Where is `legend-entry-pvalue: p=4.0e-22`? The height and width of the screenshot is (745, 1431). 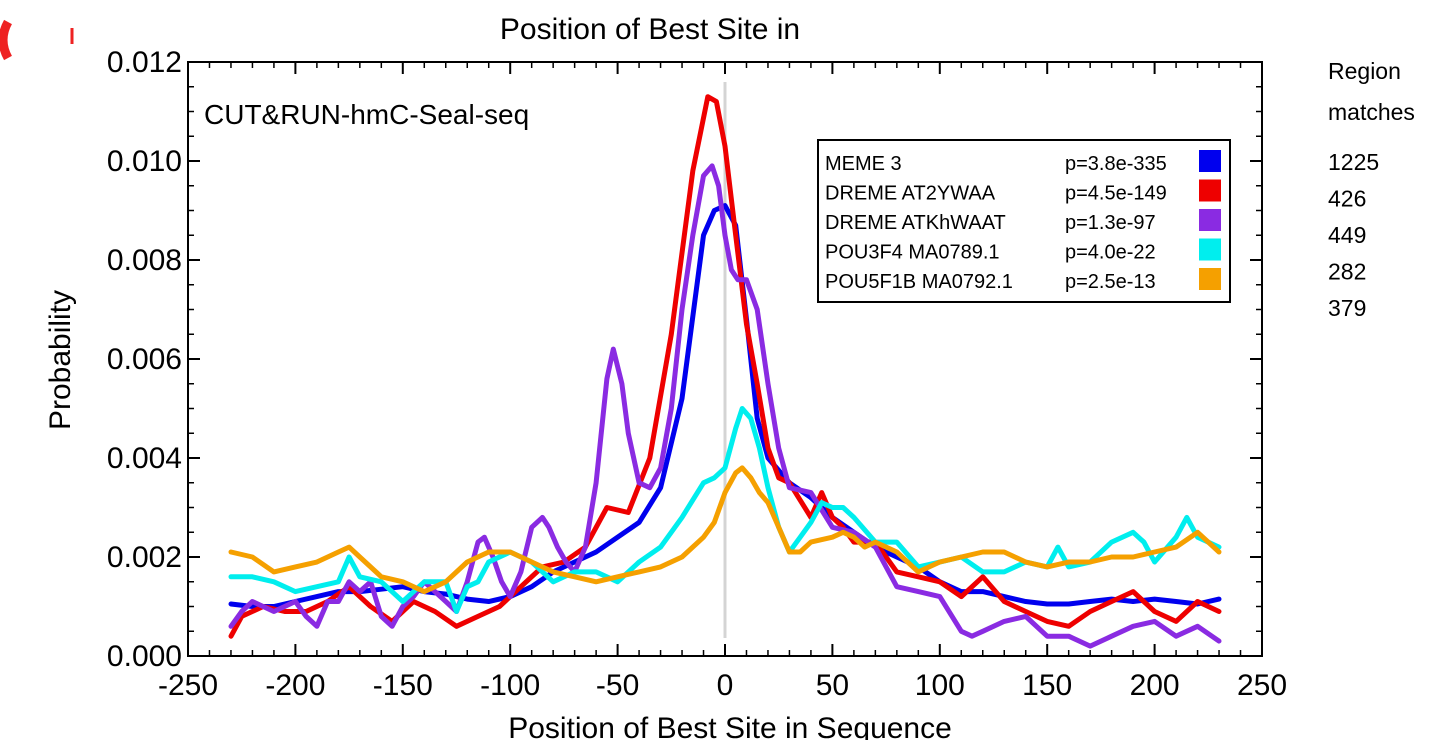 legend-entry-pvalue: p=4.0e-22 is located at coordinates (1110, 253).